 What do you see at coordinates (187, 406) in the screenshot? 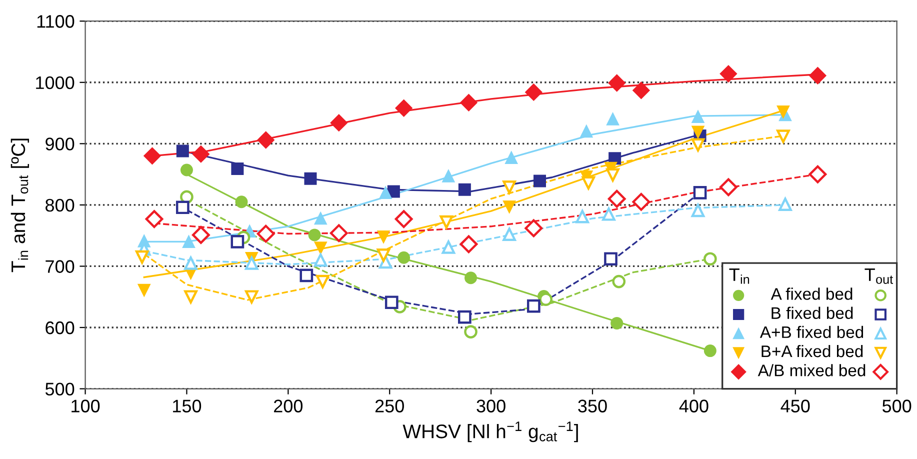
I see `x-tick-label: 150` at bounding box center [187, 406].